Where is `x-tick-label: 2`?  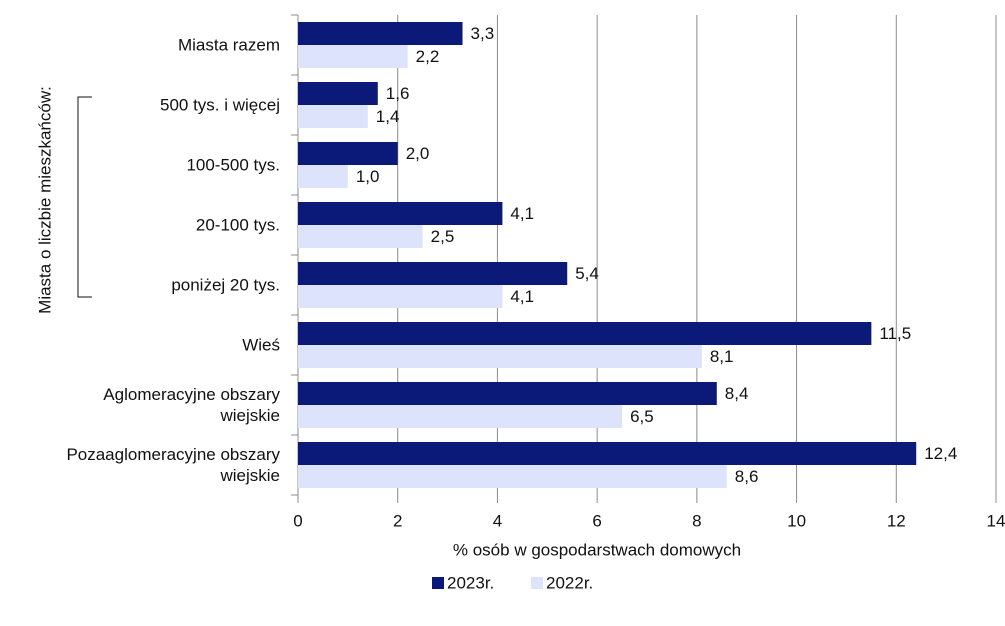 x-tick-label: 2 is located at coordinates (397, 520).